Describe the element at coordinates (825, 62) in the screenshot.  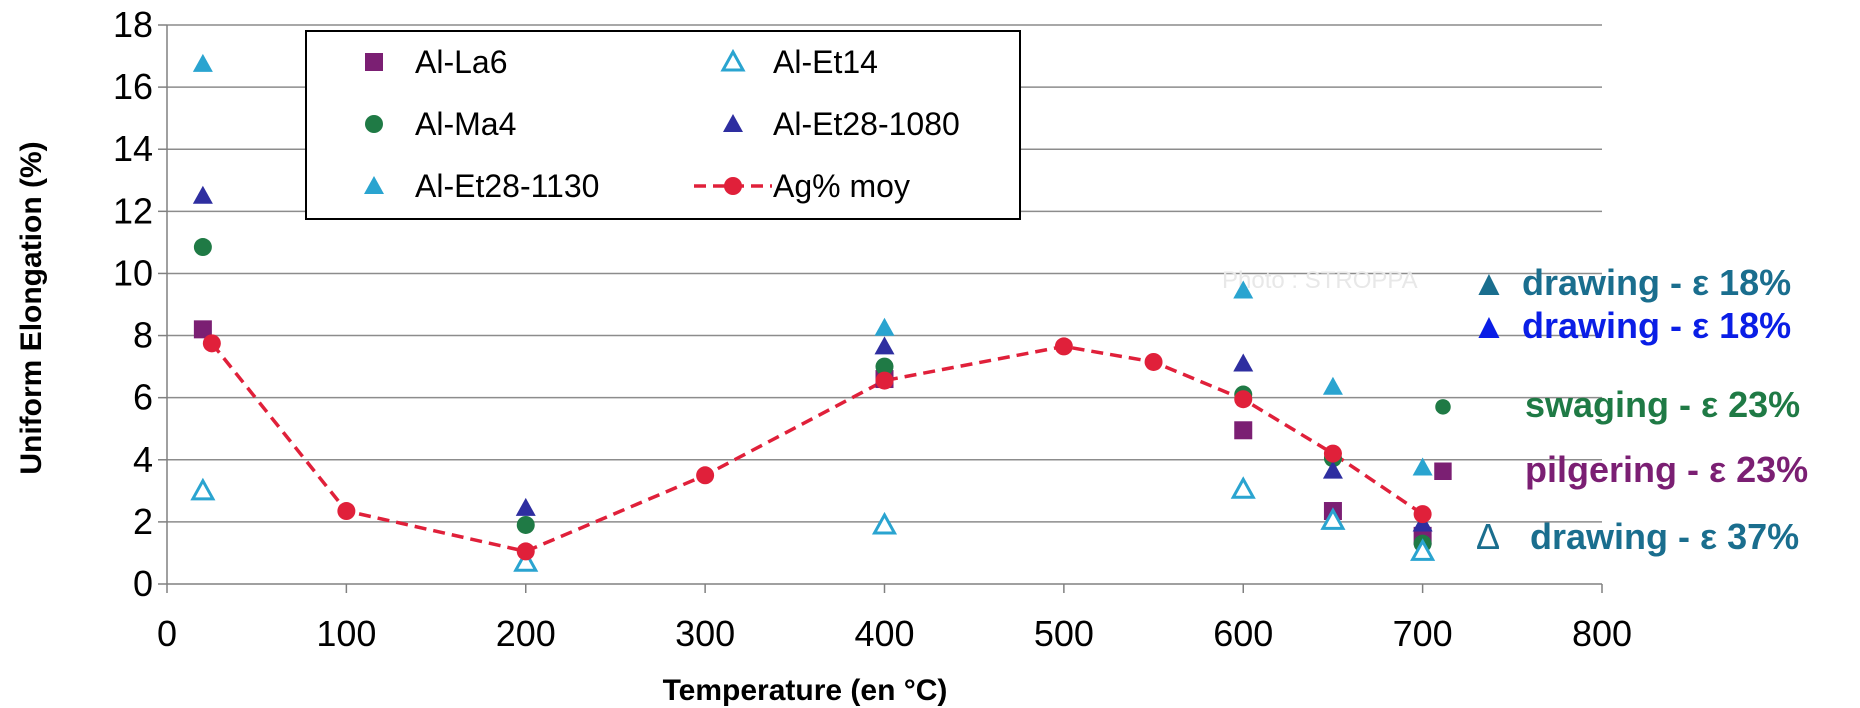
I see `legend-label: Al-Et14` at that location.